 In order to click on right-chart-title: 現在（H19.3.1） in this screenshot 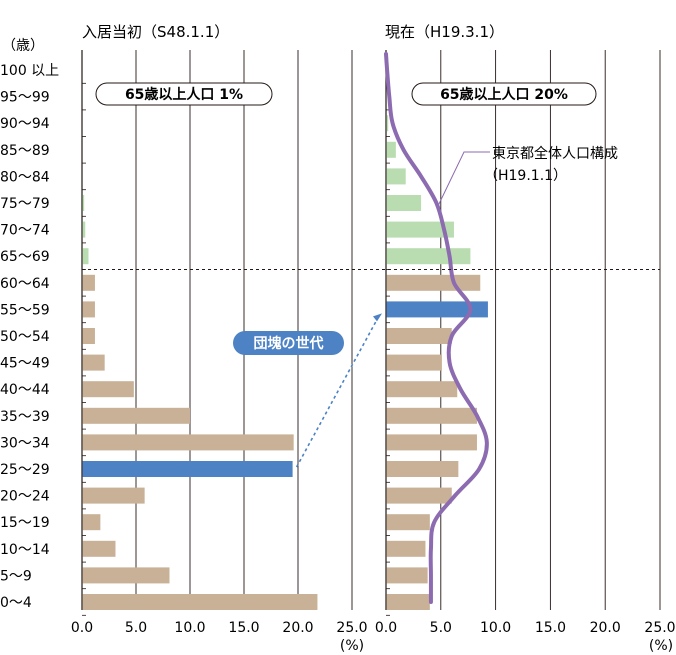, I will do `click(444, 32)`.